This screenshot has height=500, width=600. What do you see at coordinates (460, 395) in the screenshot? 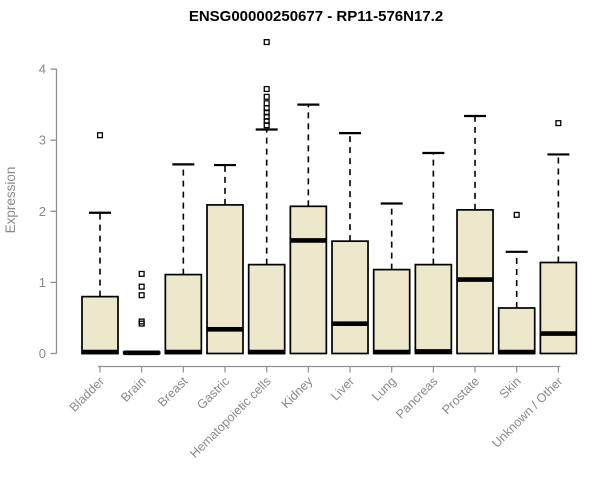
I see `x-tick-label-prostate: Prostate` at bounding box center [460, 395].